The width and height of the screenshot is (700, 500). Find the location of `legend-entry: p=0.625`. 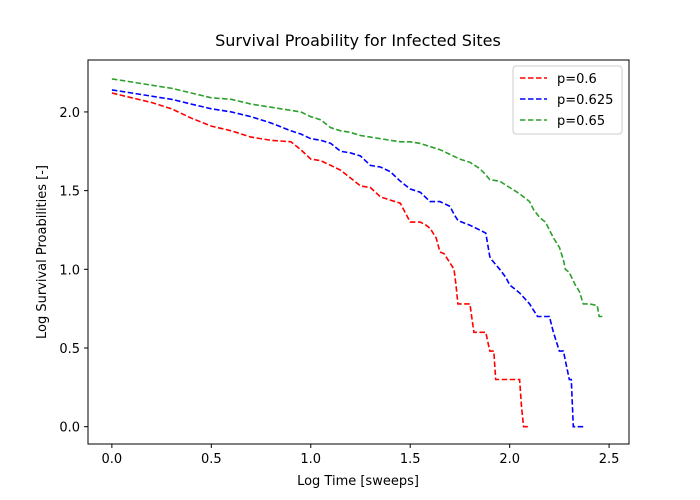

legend-entry: p=0.625 is located at coordinates (585, 100).